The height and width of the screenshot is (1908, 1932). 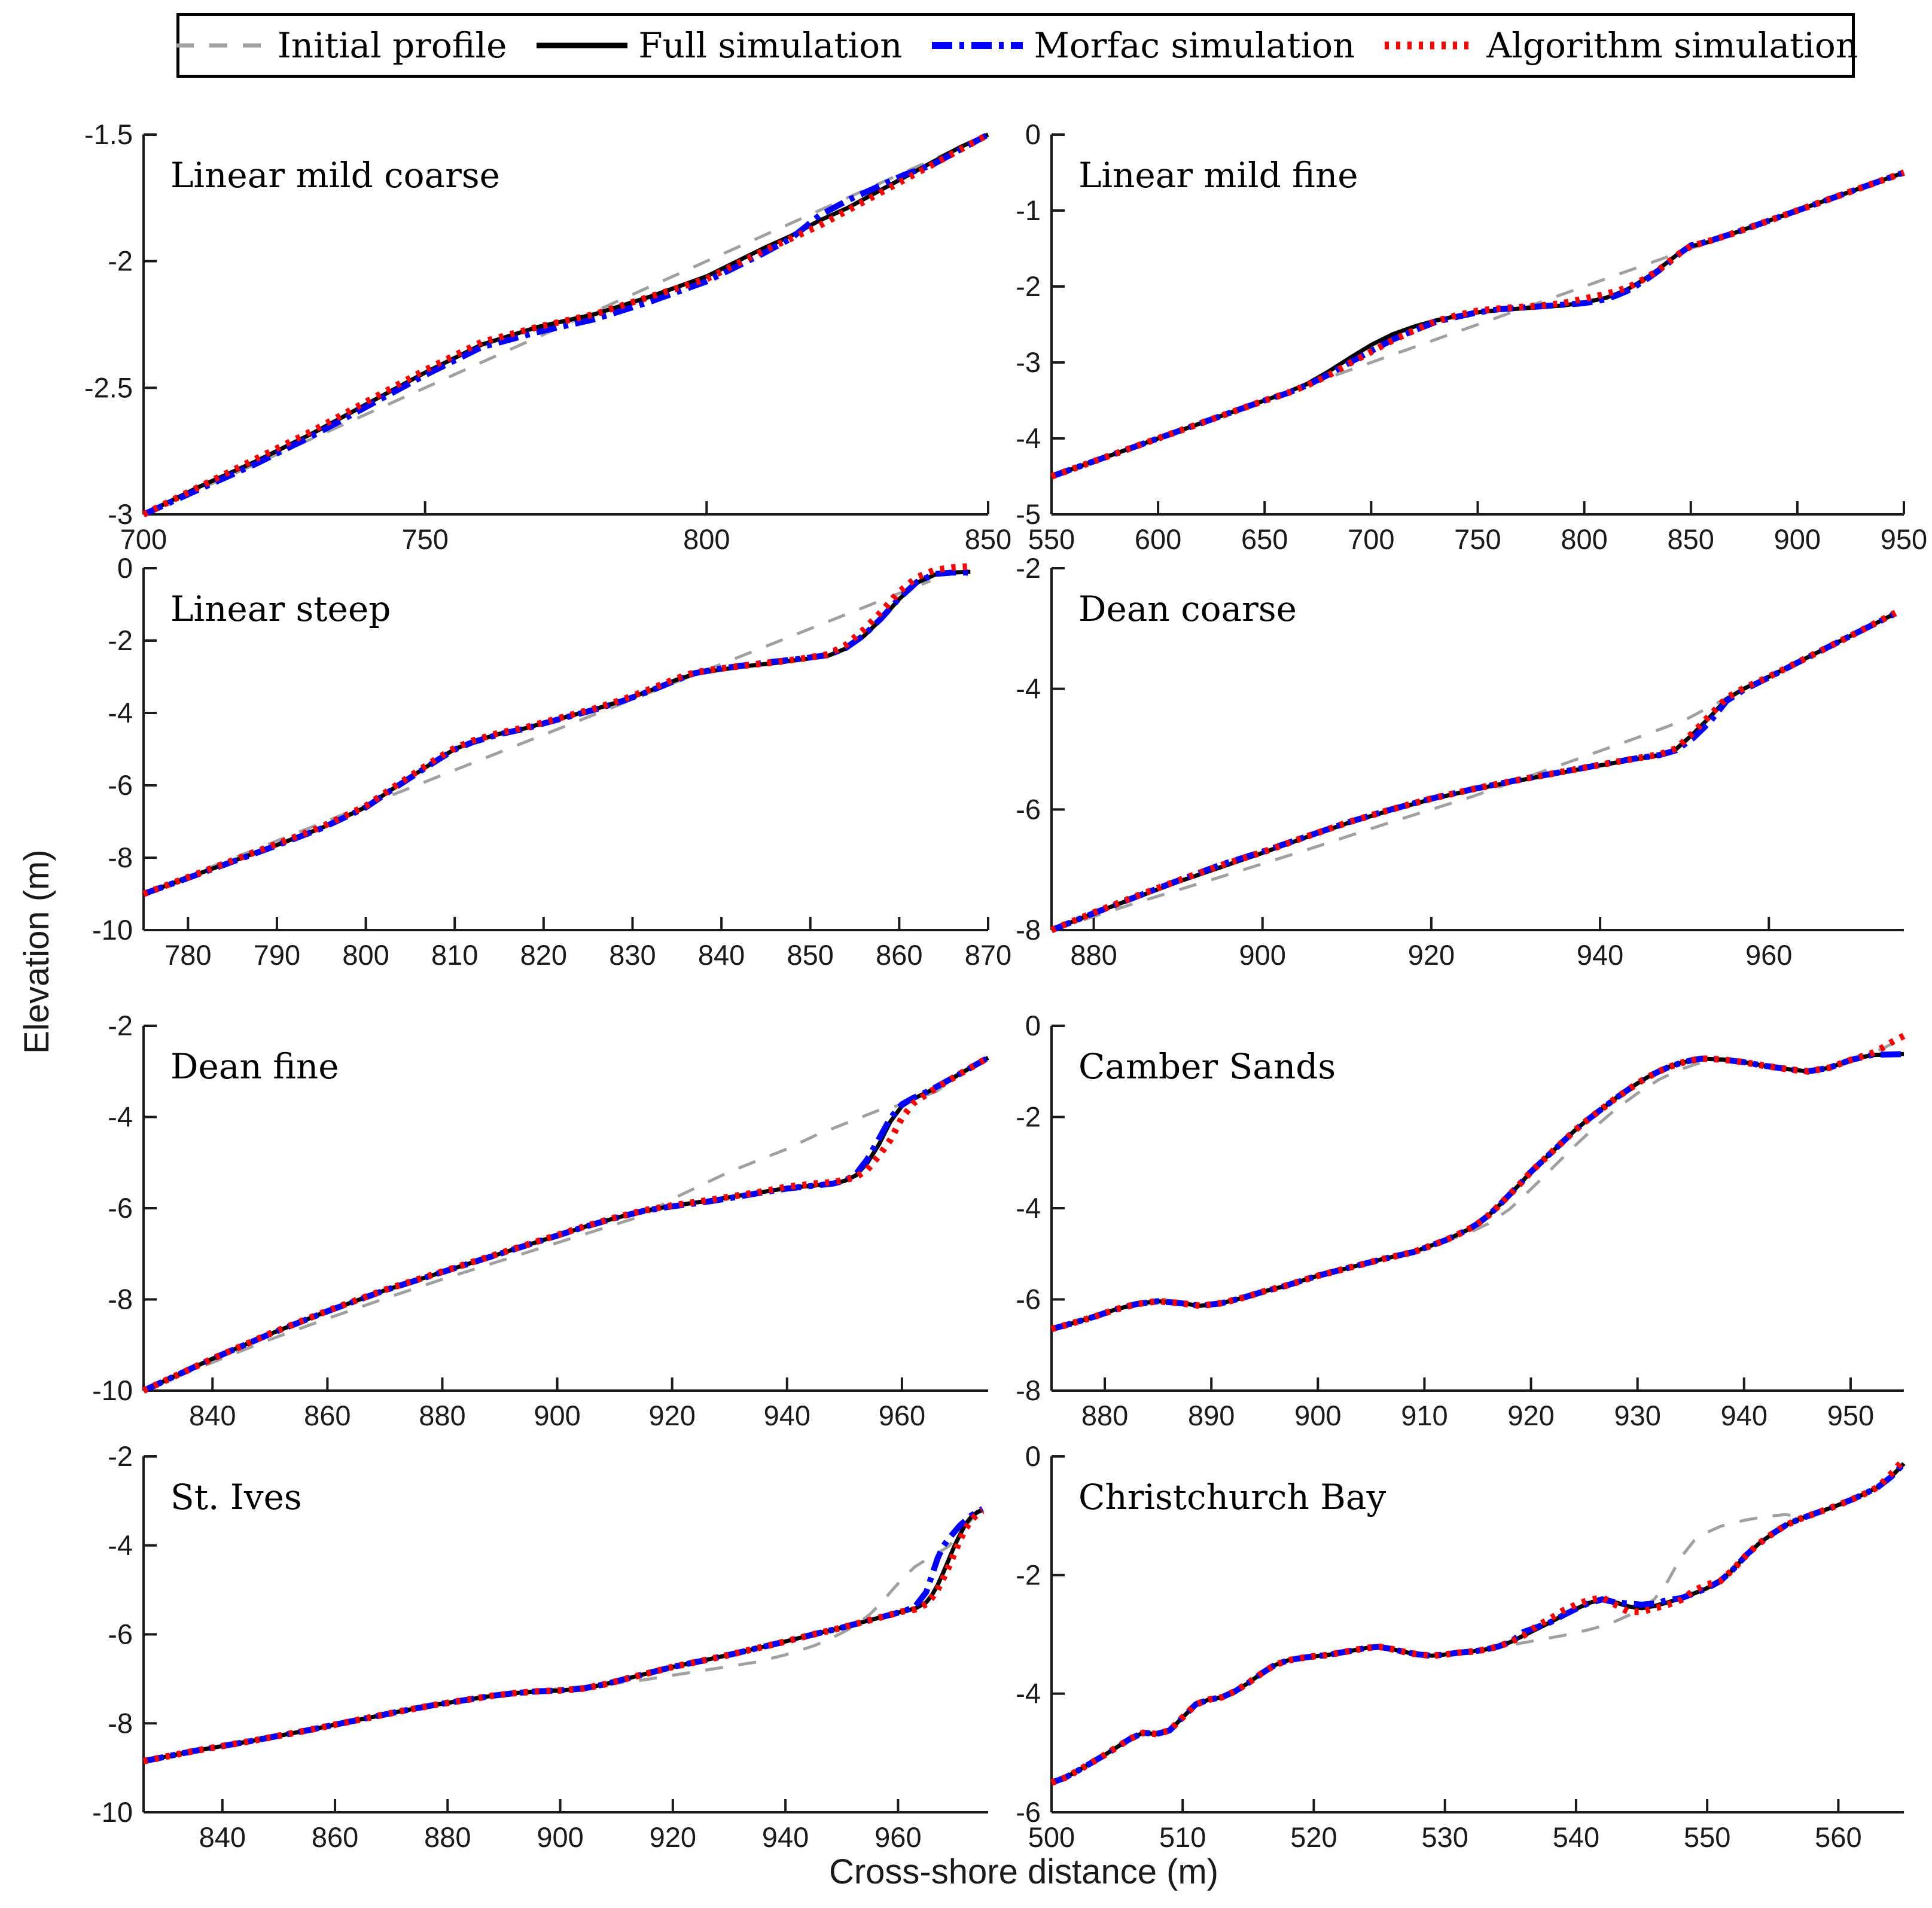 I want to click on chart-title: Dean coarse, so click(x=1187, y=609).